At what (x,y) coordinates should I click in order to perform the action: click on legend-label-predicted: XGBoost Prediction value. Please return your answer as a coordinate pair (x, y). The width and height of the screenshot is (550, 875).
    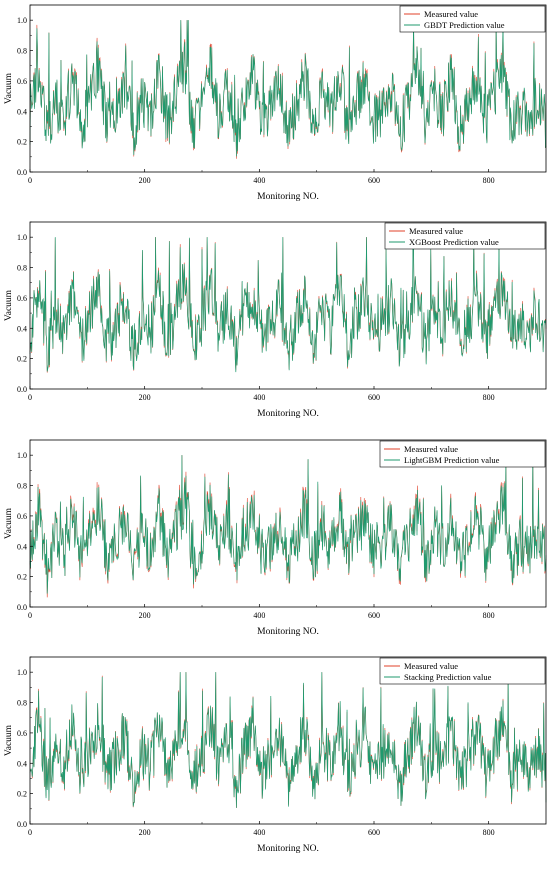
    Looking at the image, I should click on (454, 242).